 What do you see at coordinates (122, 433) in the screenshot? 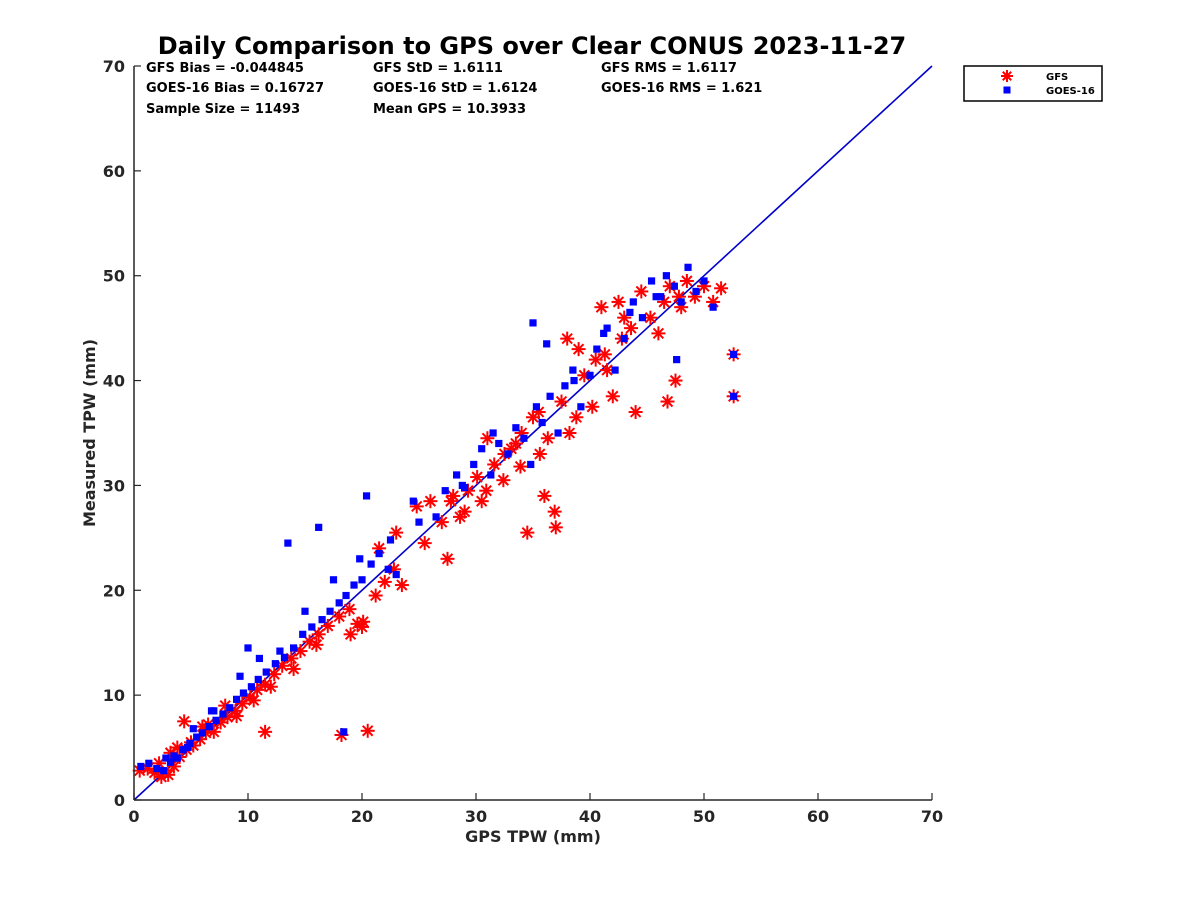
I see `y-ticks: 0 10 20 30 40 50 60 70` at bounding box center [122, 433].